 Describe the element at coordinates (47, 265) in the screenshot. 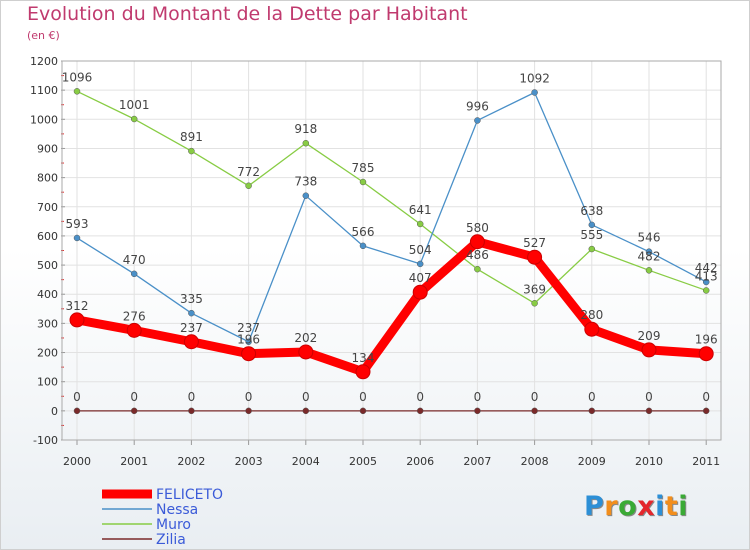

I see `y-tick-label: 500` at that location.